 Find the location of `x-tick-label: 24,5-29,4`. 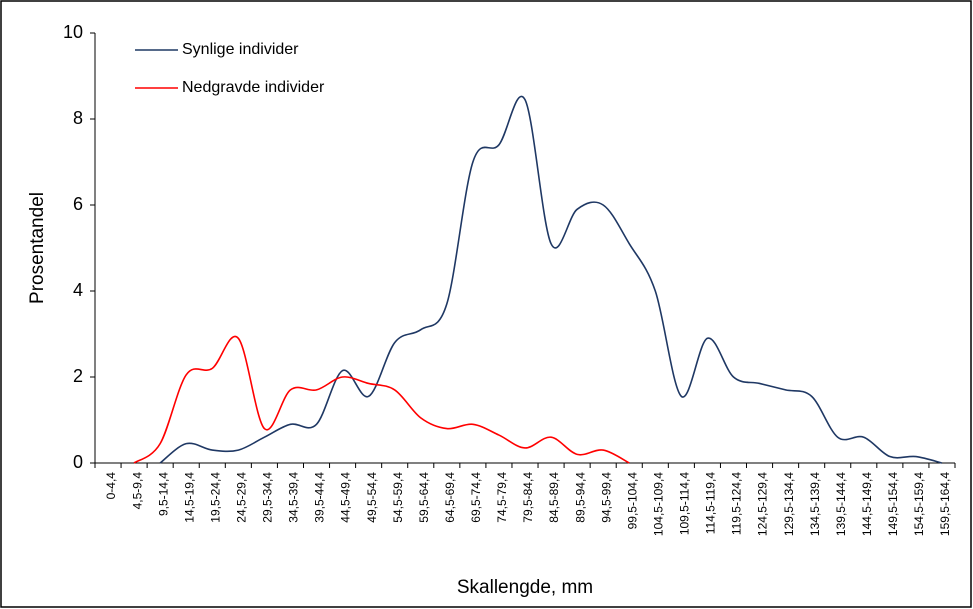

x-tick-label: 24,5-29,4 is located at coordinates (242, 497).